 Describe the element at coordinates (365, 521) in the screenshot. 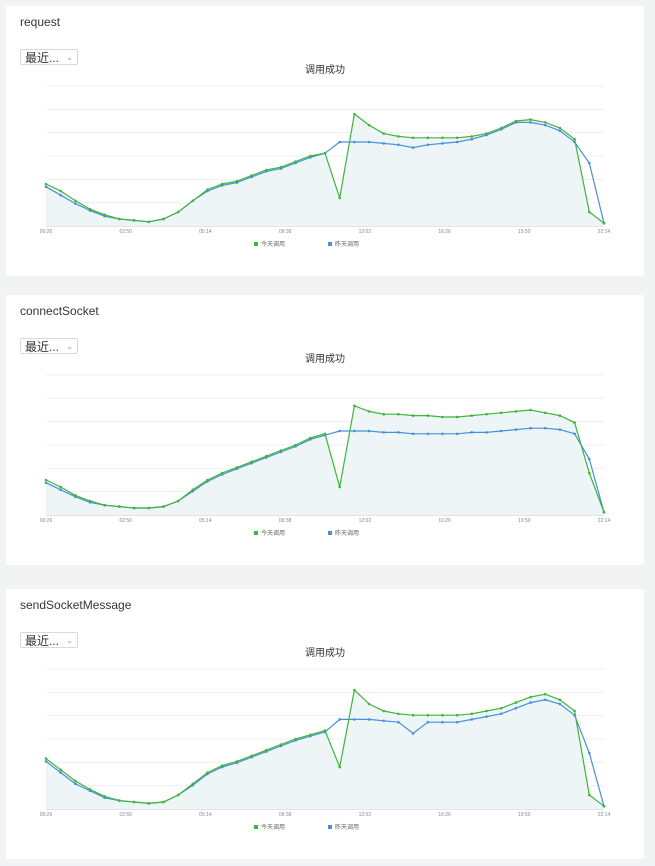

I see `x-tick-label: 12:02` at that location.